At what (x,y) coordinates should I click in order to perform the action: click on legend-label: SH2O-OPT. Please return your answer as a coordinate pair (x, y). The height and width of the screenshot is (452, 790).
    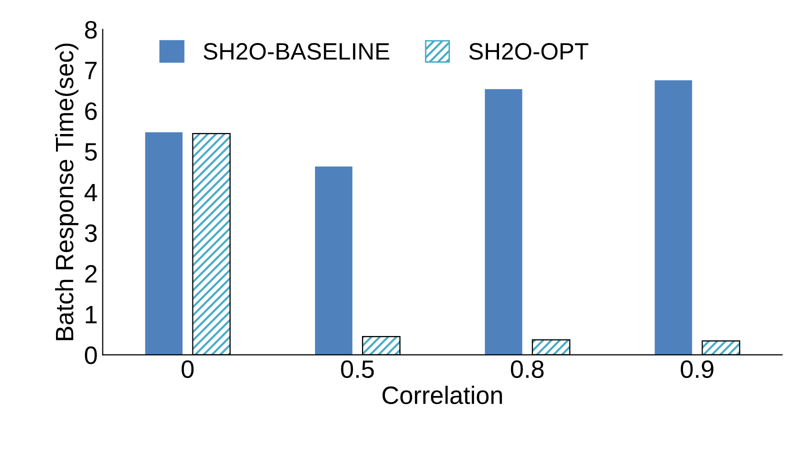
    Looking at the image, I should click on (528, 51).